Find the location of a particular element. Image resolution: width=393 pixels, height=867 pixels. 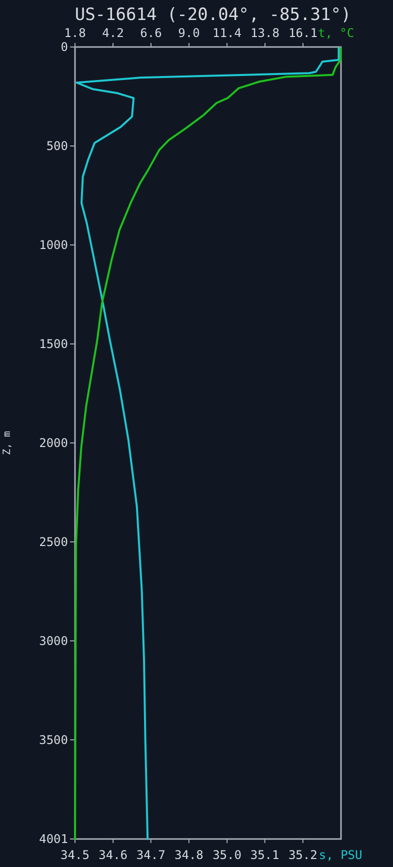

x-axis-title: s, PSU is located at coordinates (340, 855).